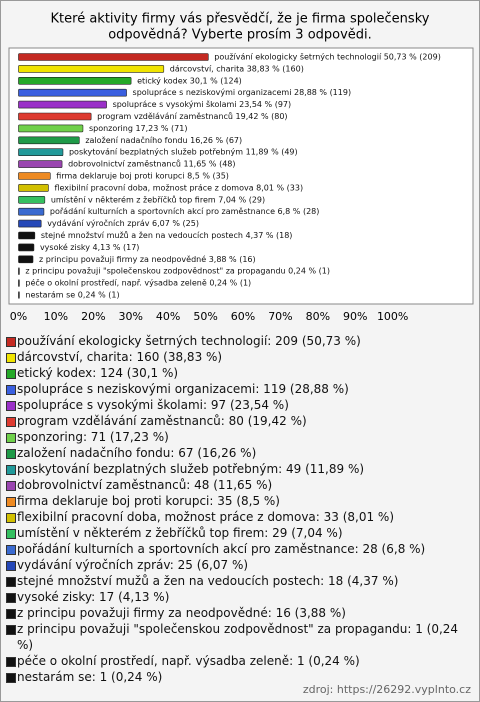 The width and height of the screenshot is (480, 702). I want to click on bar-label: dárcovství, charita 38,83 % (160), so click(237, 68).